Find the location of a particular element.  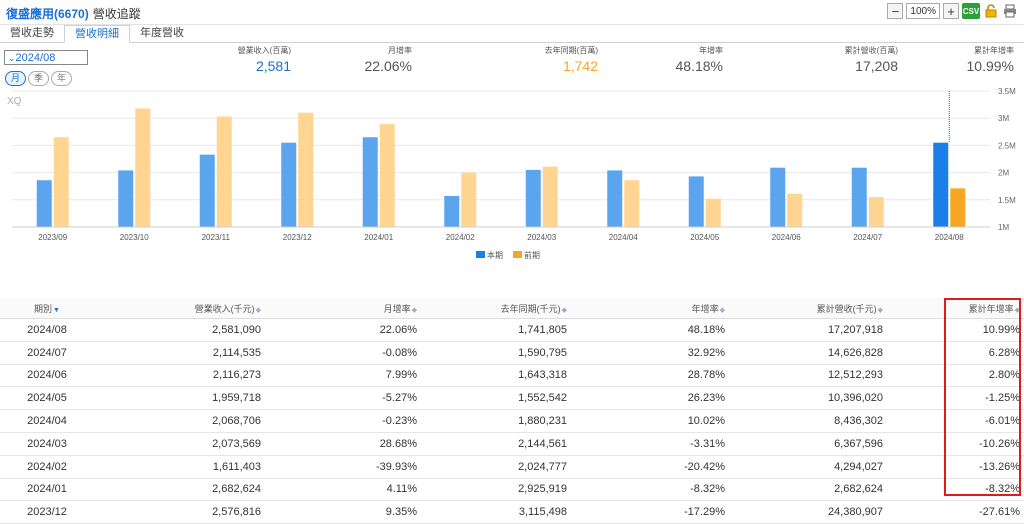

table-cell: -13.26% is located at coordinates (955, 467).